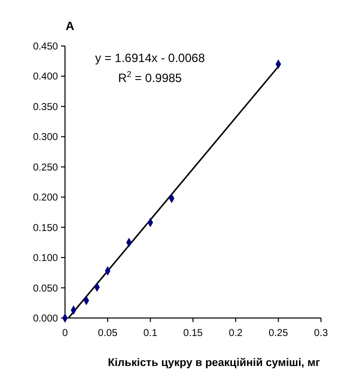  Describe the element at coordinates (193, 333) in the screenshot. I see `x-tick-label: 0.15` at that location.